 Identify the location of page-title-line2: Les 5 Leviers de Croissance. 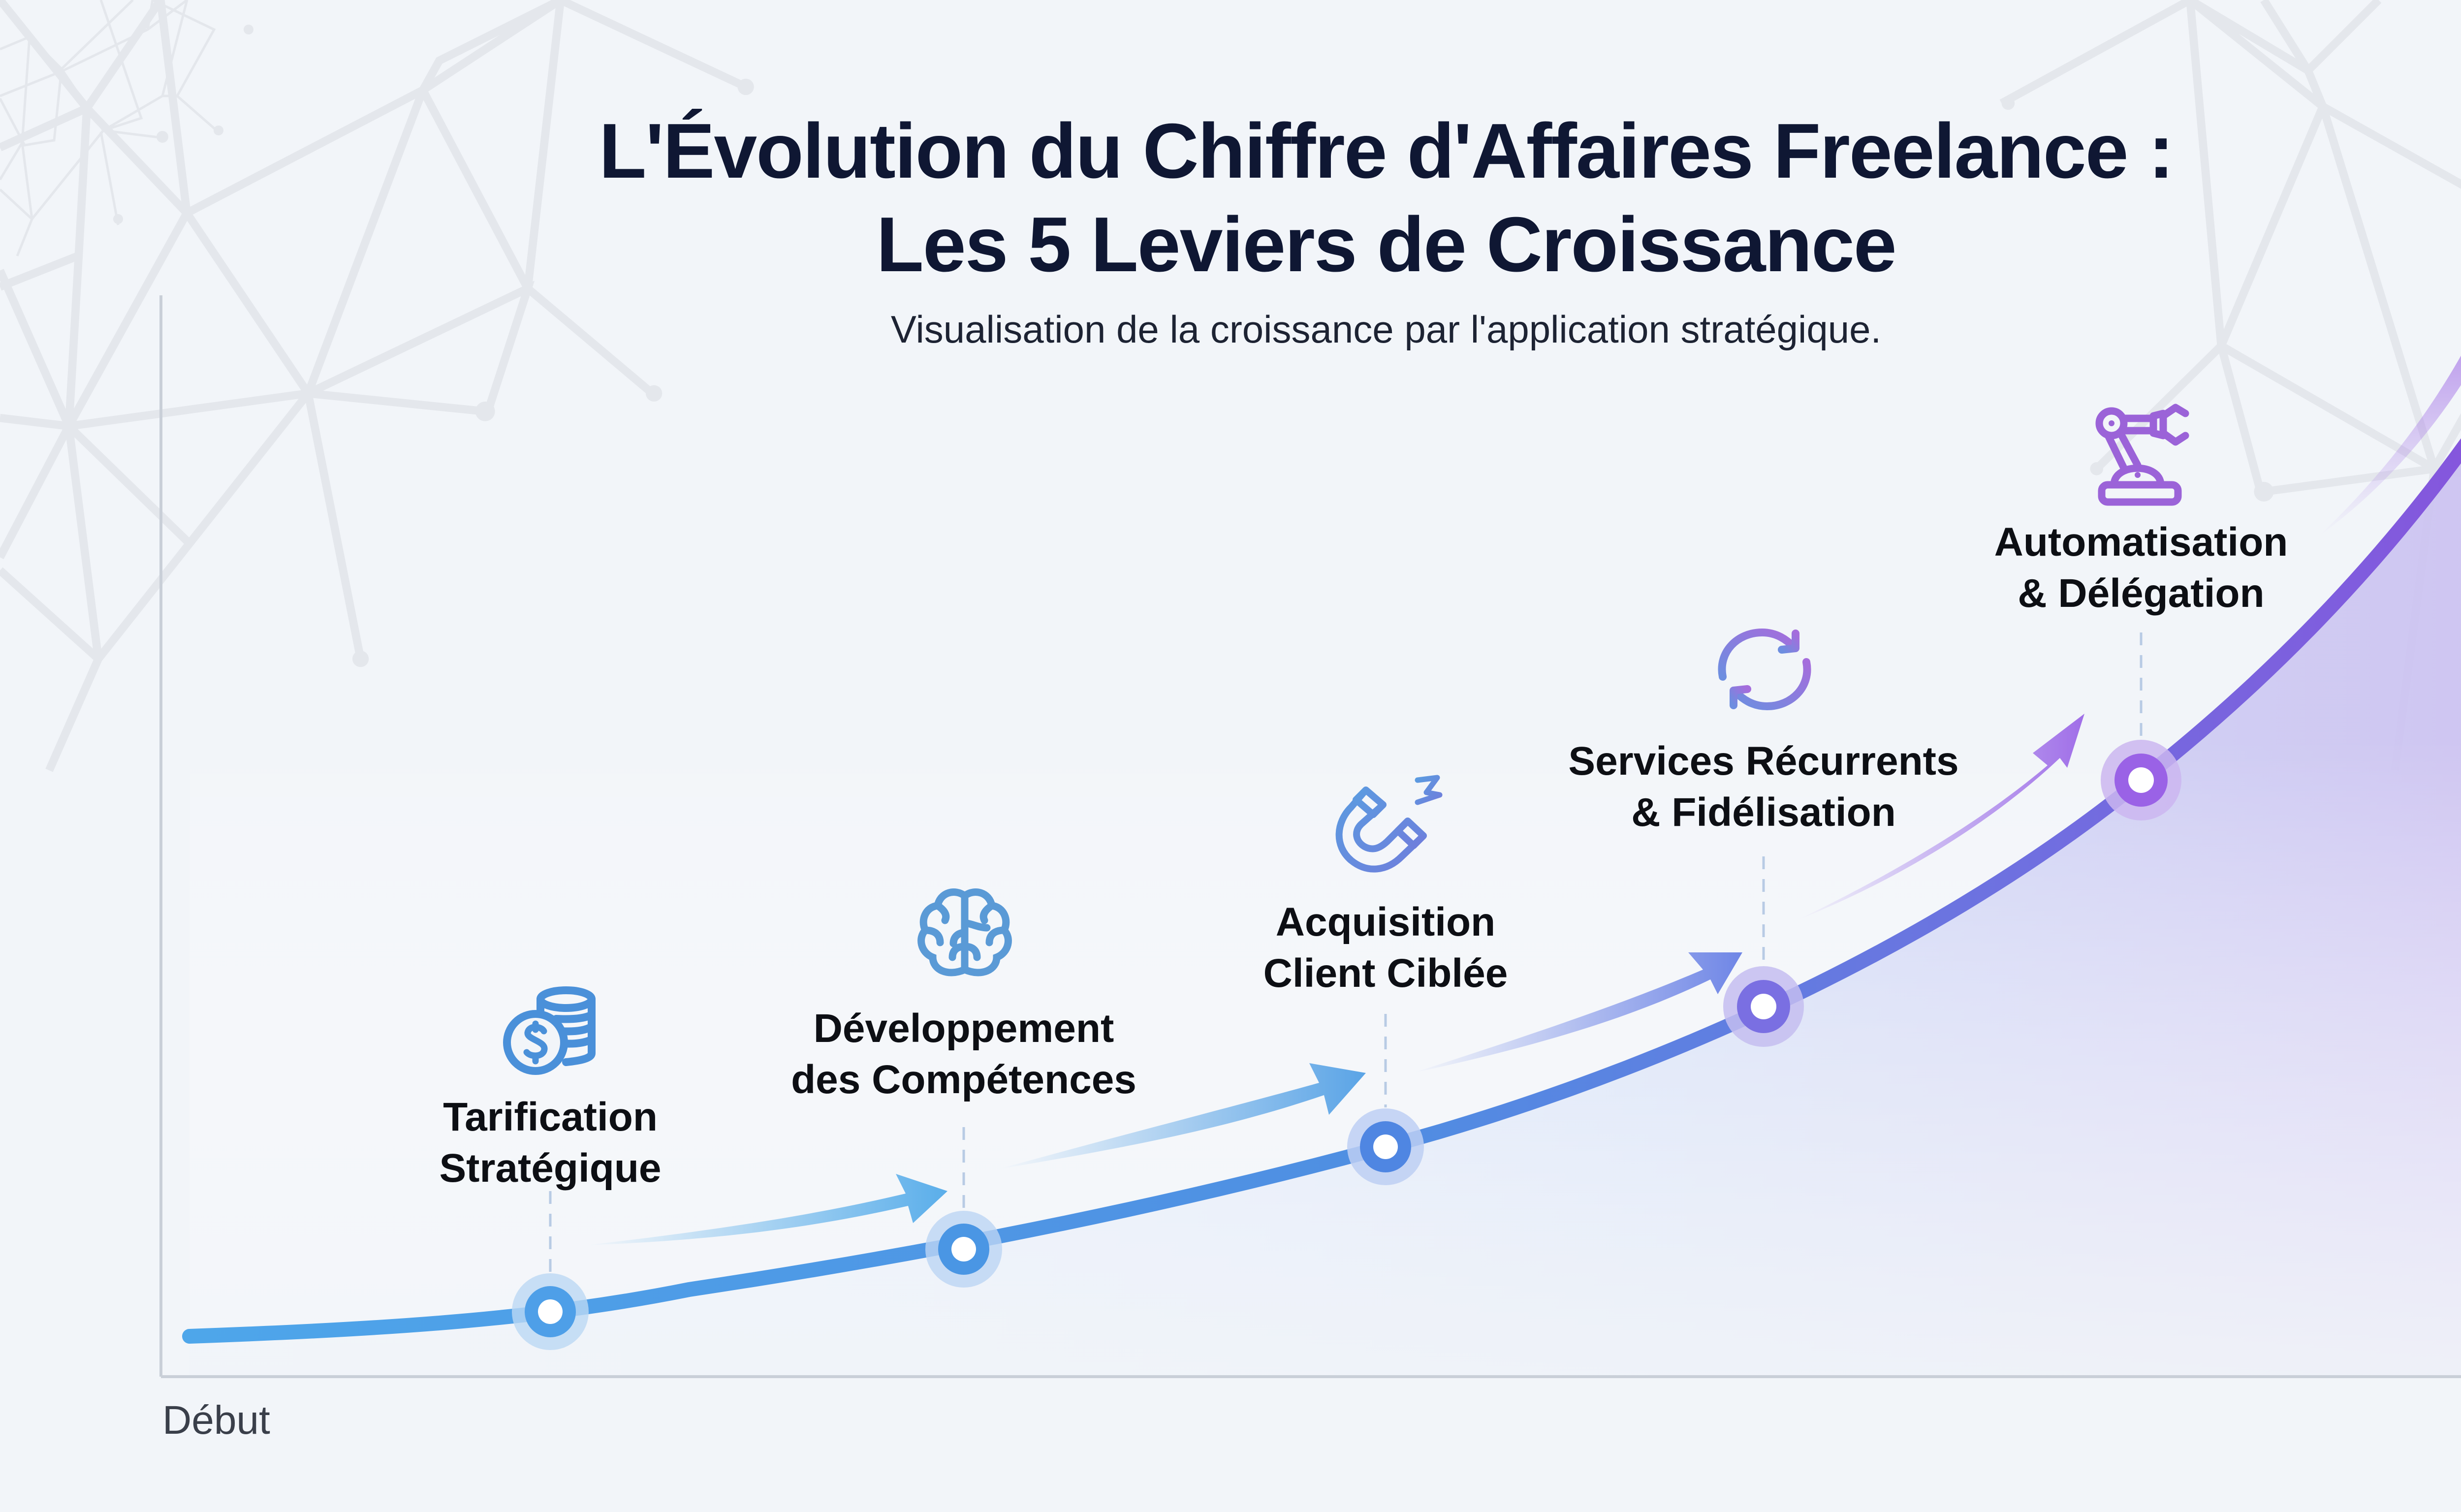
(1386, 244).